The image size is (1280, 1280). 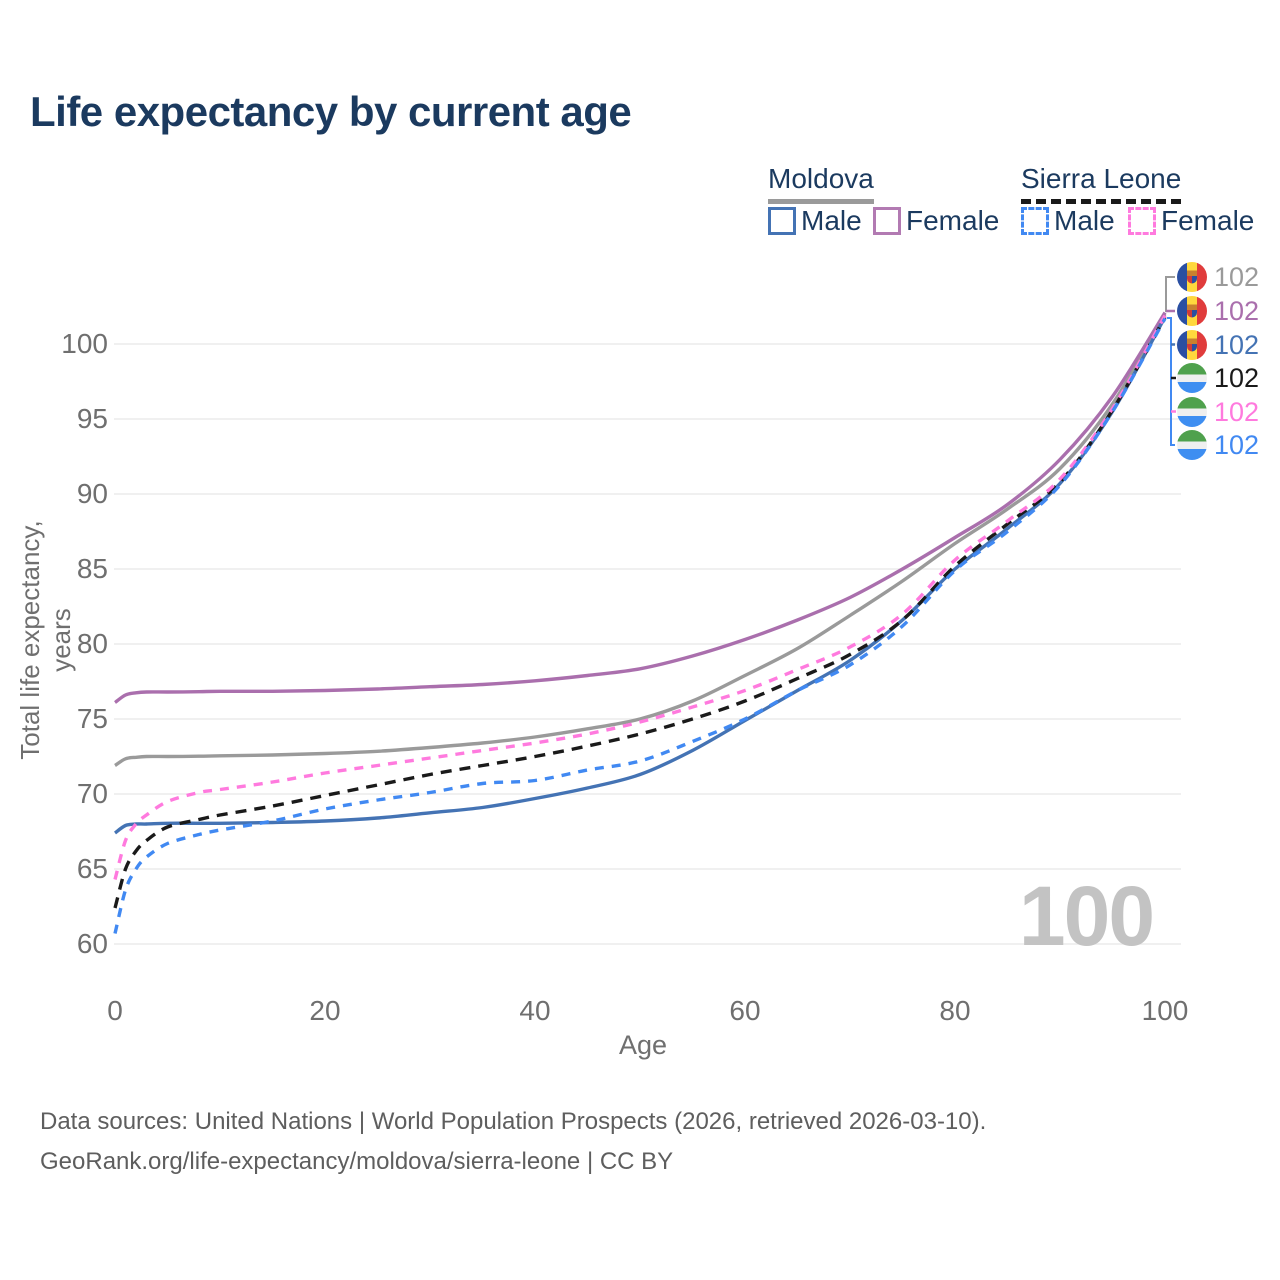 What do you see at coordinates (1208, 220) in the screenshot?
I see `legend-label-sierra-leone-female: Female` at bounding box center [1208, 220].